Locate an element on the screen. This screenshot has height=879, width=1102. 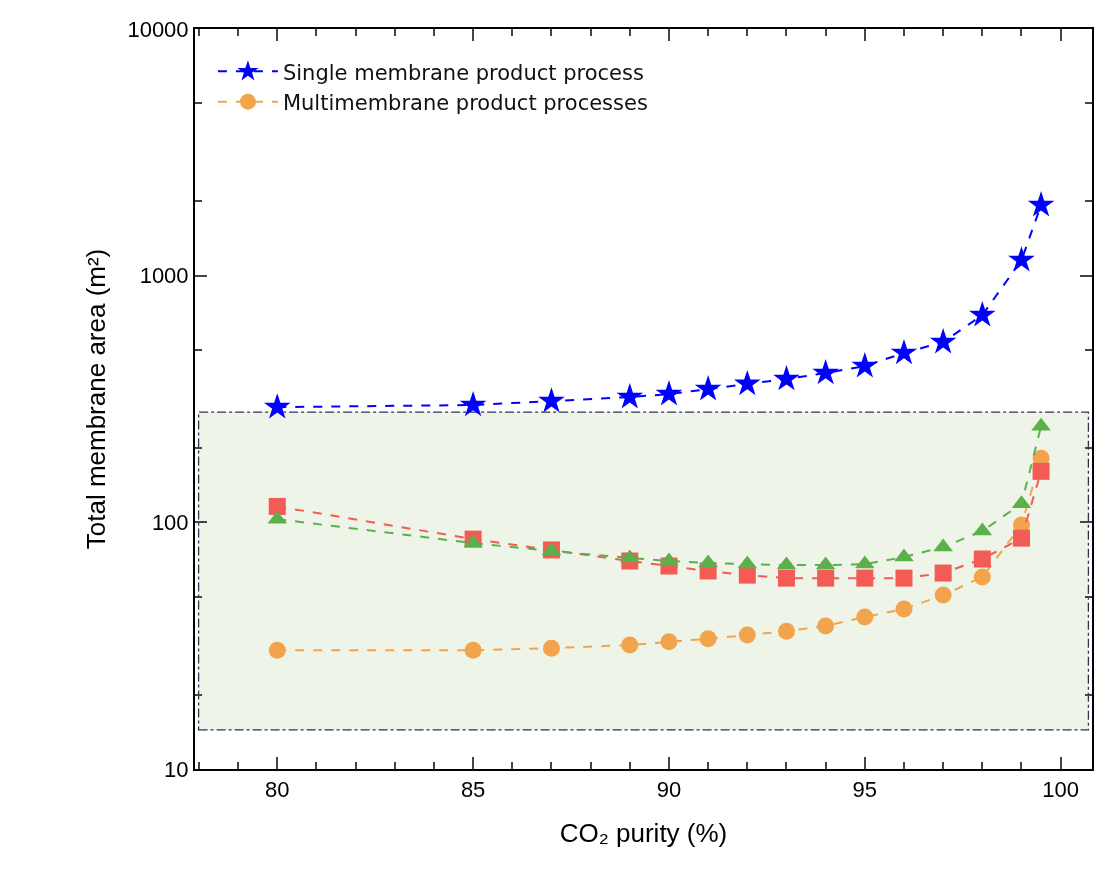
y-tick-label: 100 is located at coordinates (170, 523).